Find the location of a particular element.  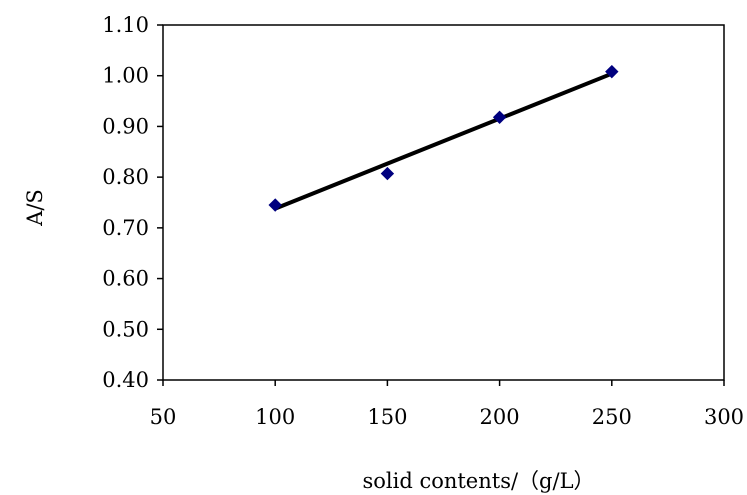

x-tick-label: 50 is located at coordinates (163, 417).